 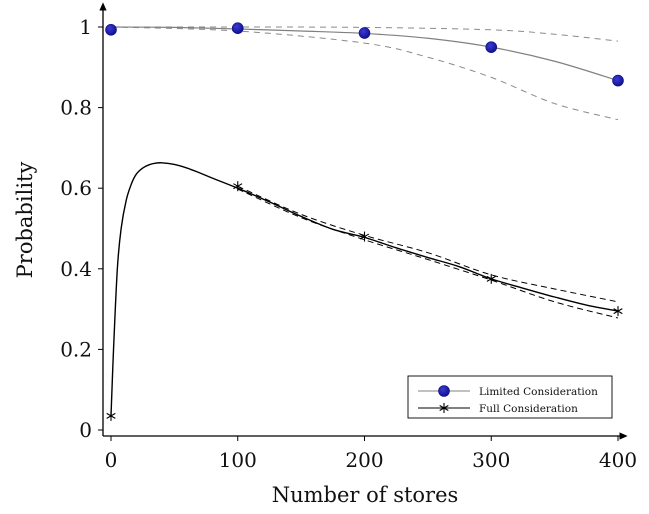 What do you see at coordinates (25, 220) in the screenshot?
I see `y-axis-title: Probability` at bounding box center [25, 220].